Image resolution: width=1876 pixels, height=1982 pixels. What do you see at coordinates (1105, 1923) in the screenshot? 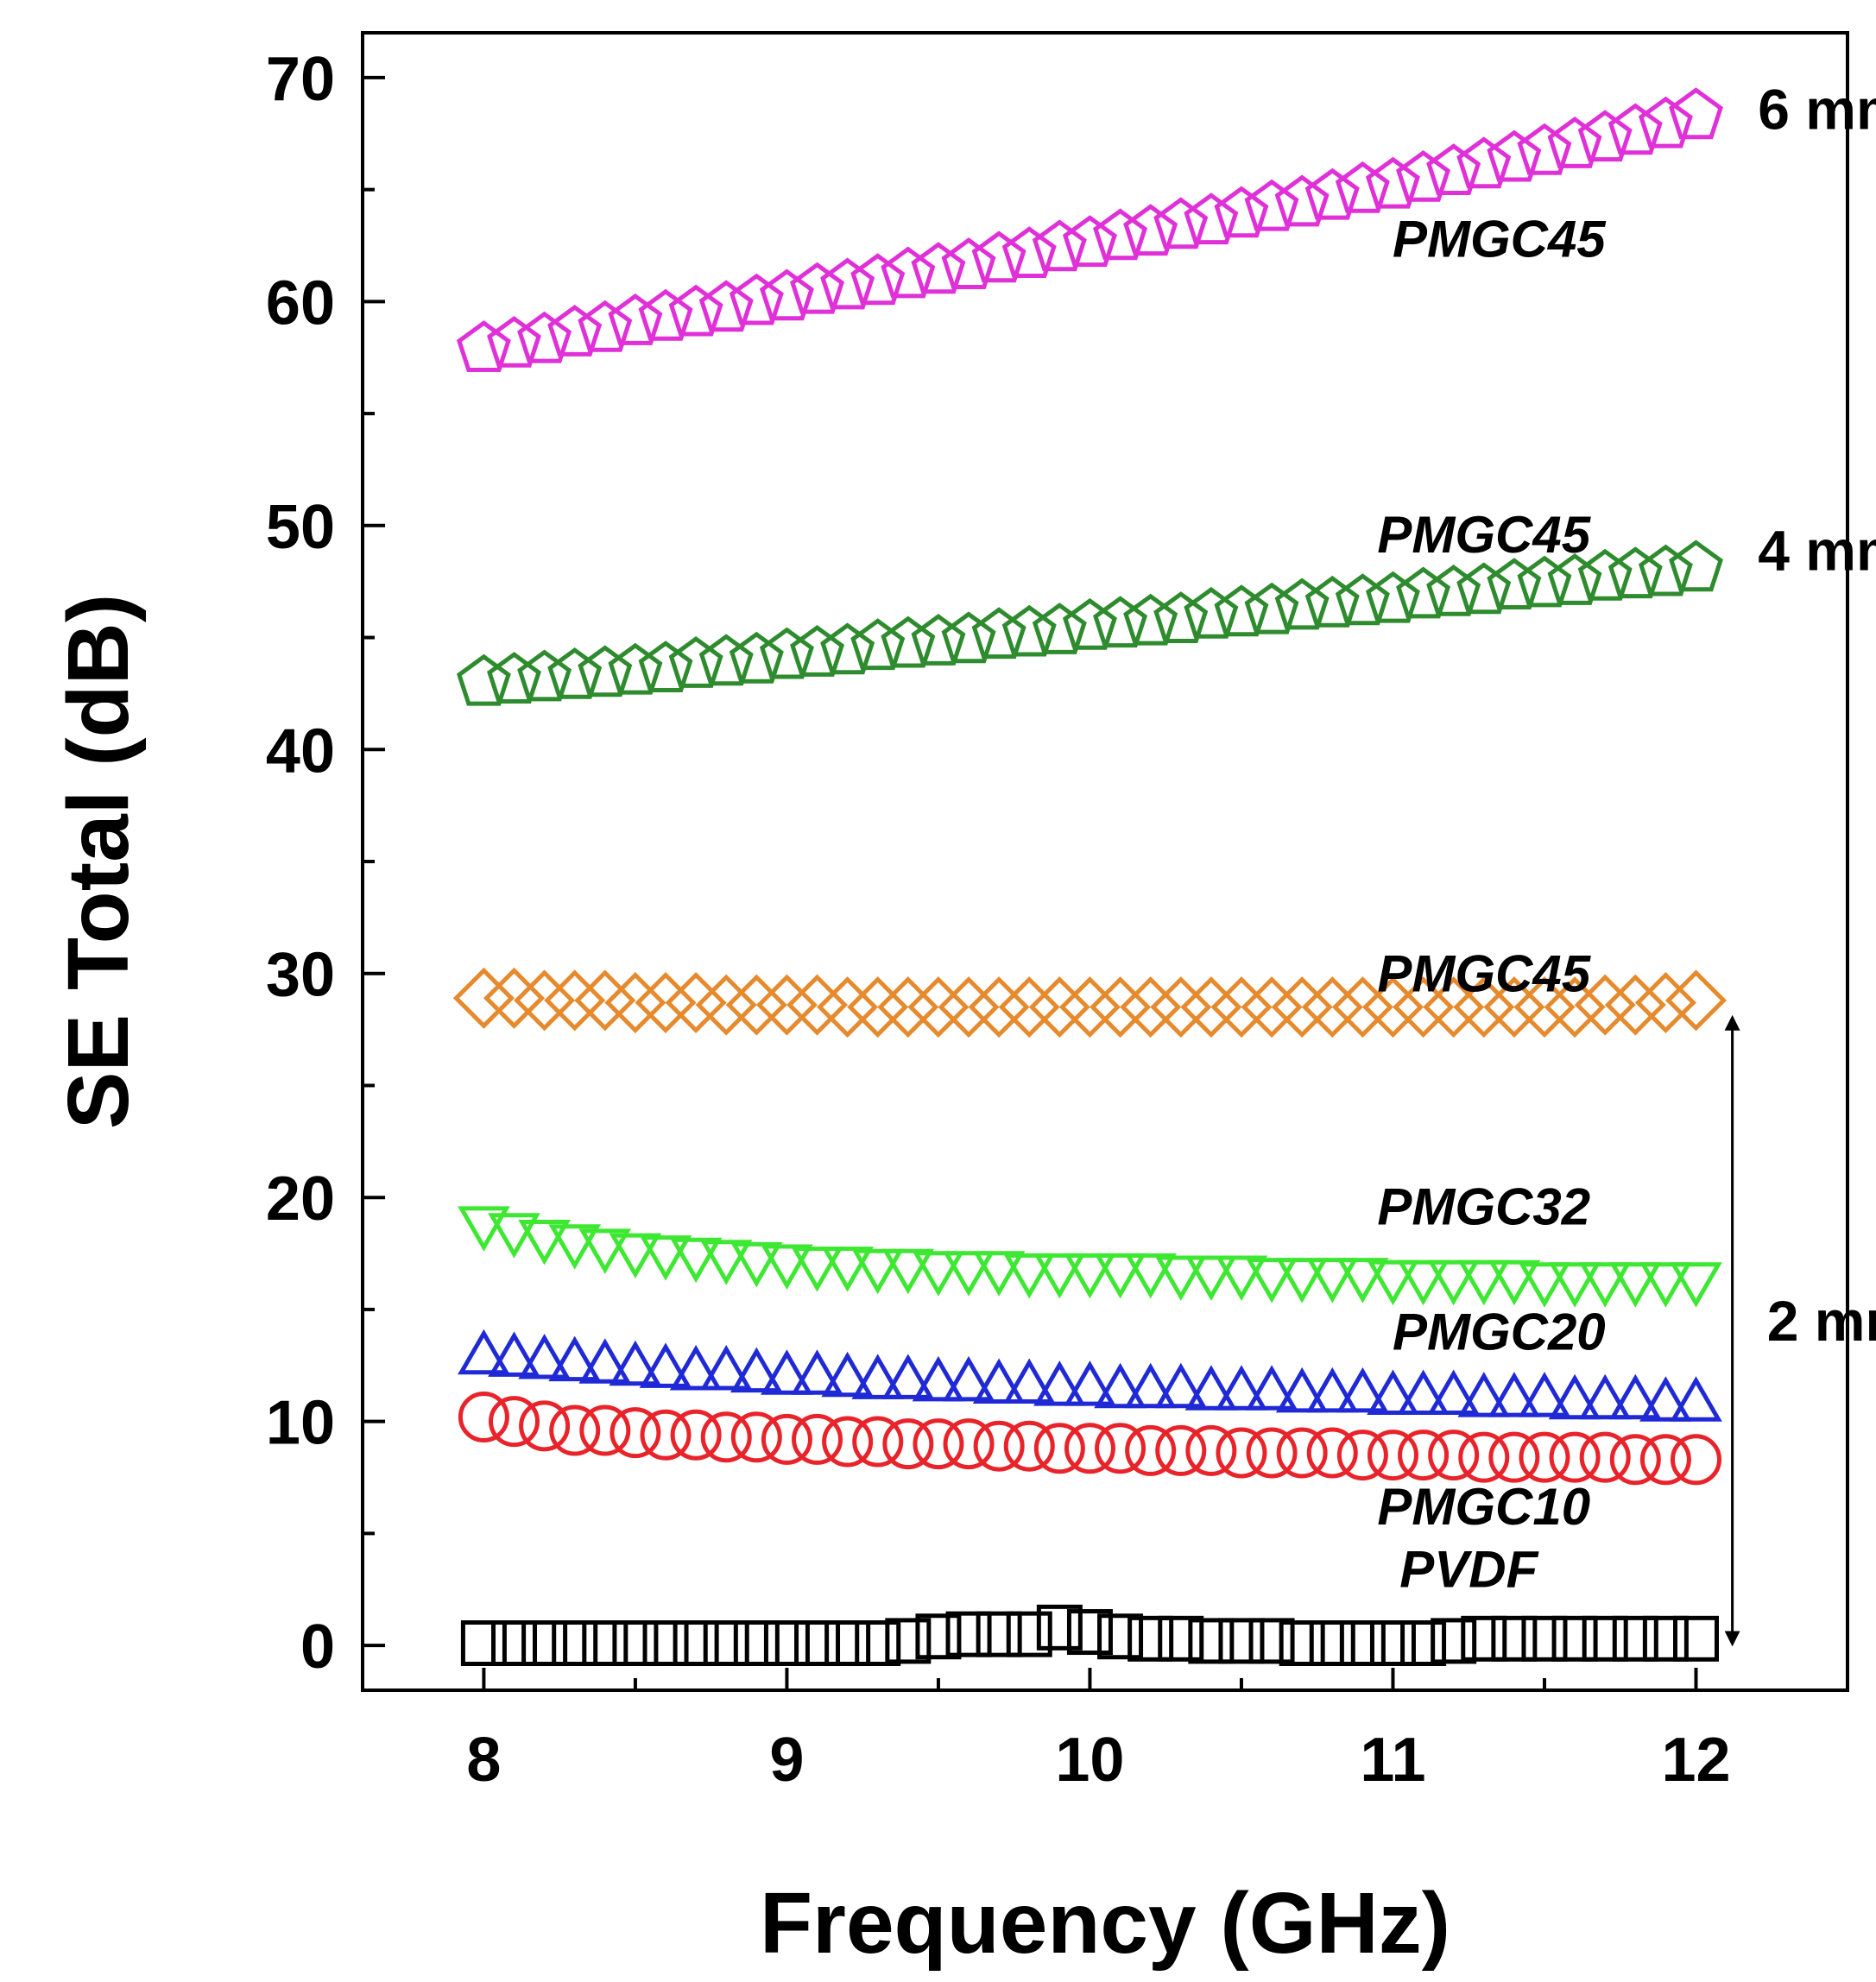
I see `x-axis-title: Frequency (GHz)` at bounding box center [1105, 1923].